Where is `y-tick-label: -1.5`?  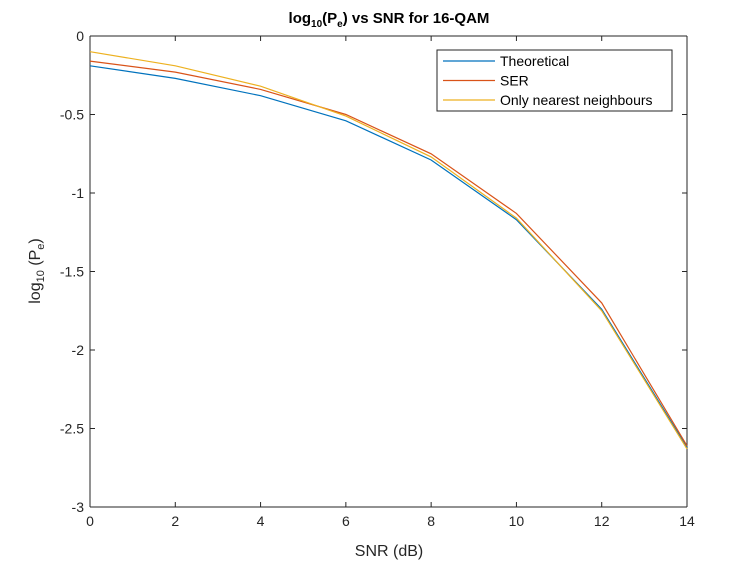
y-tick-label: -1.5 is located at coordinates (72, 272).